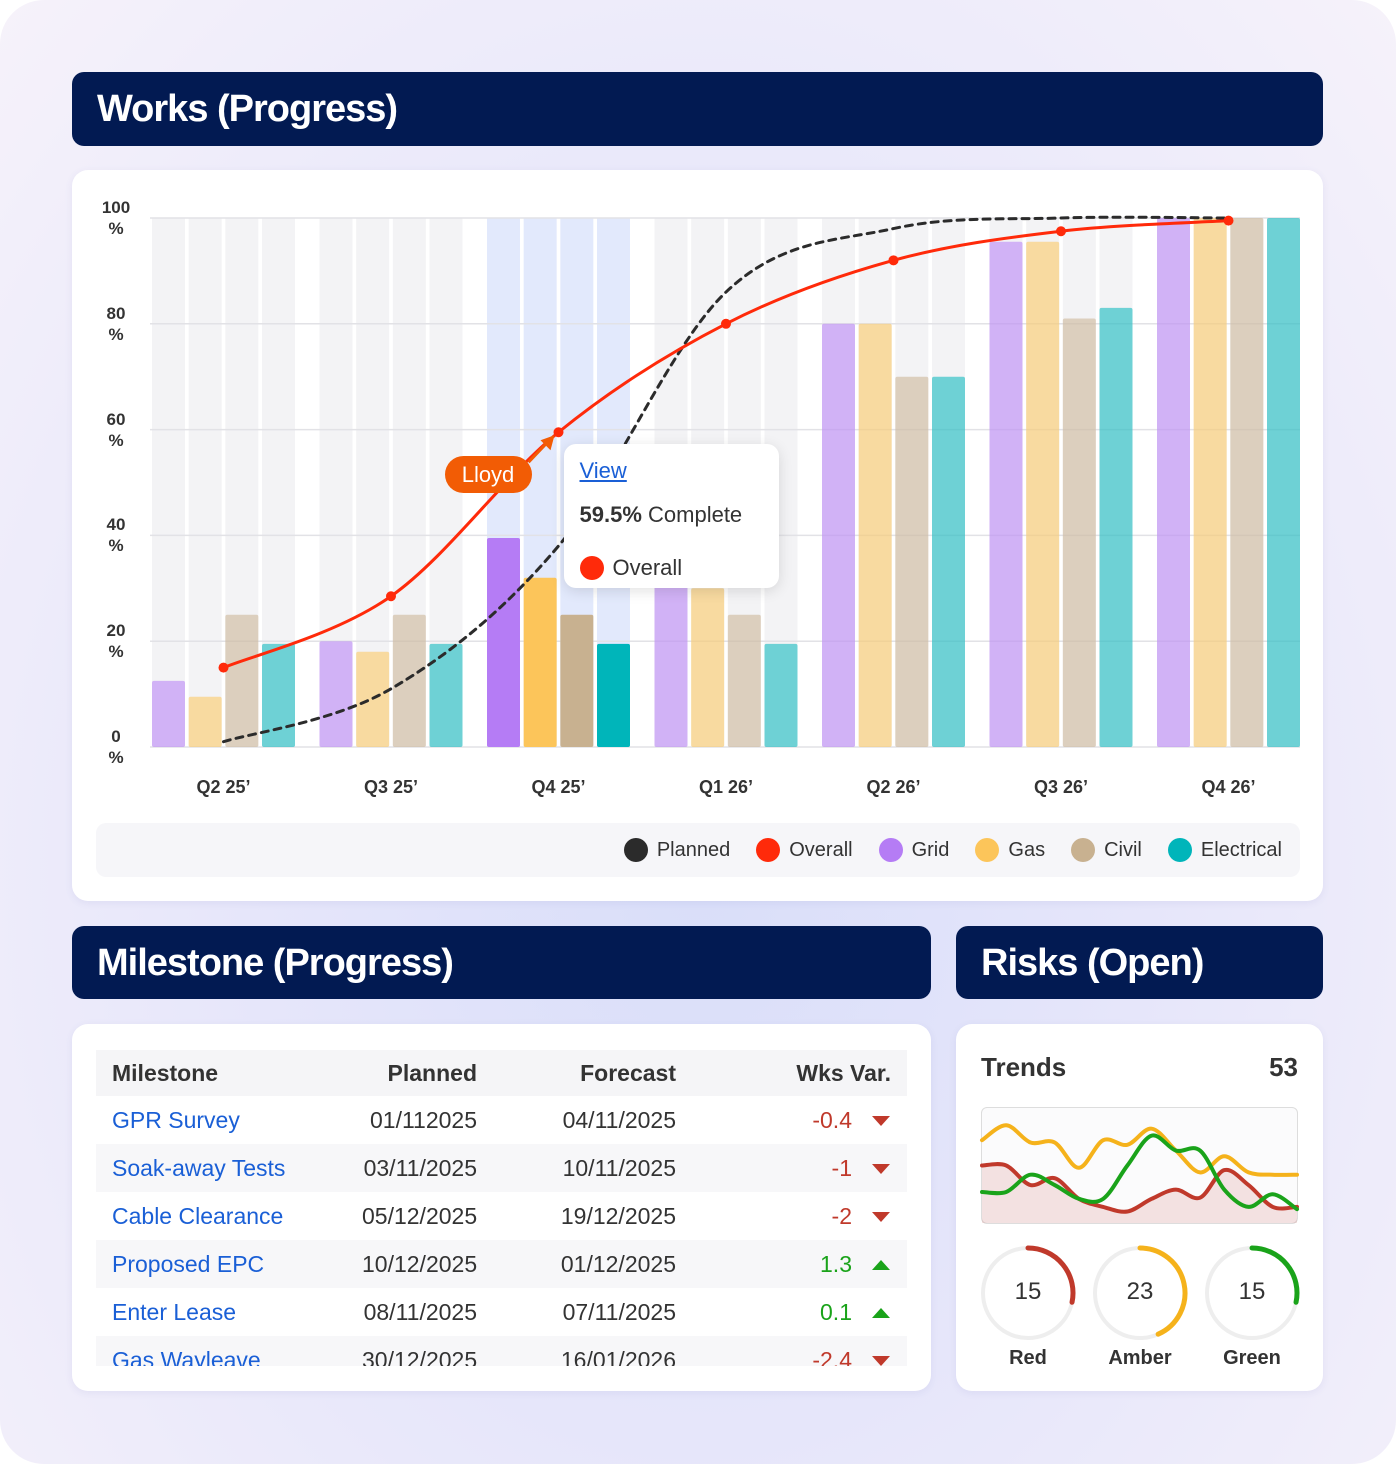  I want to click on variance: -1, so click(841, 1167).